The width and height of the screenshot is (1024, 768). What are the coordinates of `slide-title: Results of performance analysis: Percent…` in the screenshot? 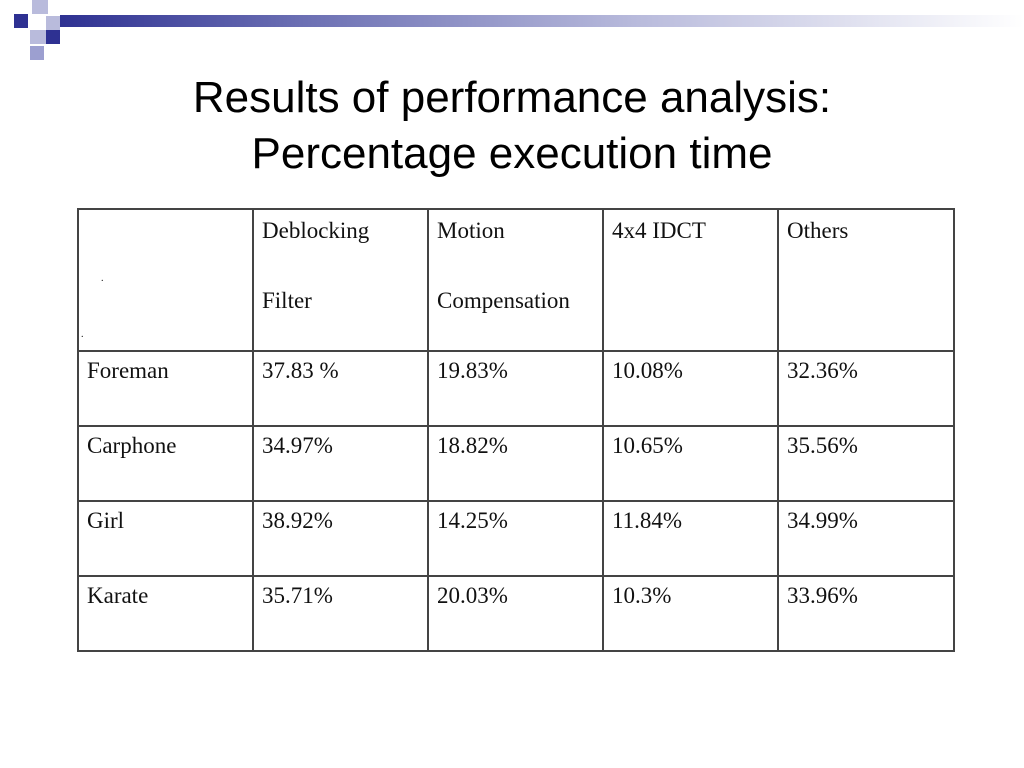 It's located at (512, 126).